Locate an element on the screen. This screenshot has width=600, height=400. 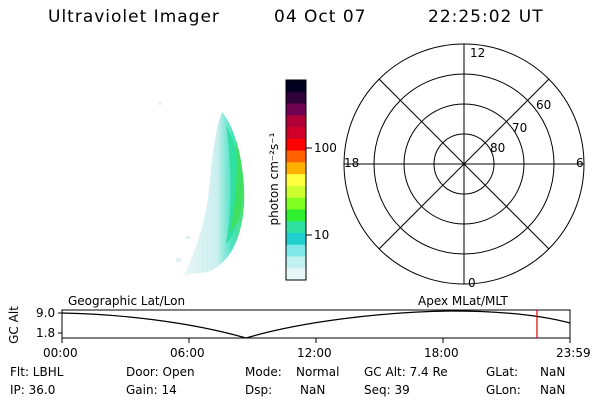
alt-xtick-18: 18:00 is located at coordinates (441, 353).